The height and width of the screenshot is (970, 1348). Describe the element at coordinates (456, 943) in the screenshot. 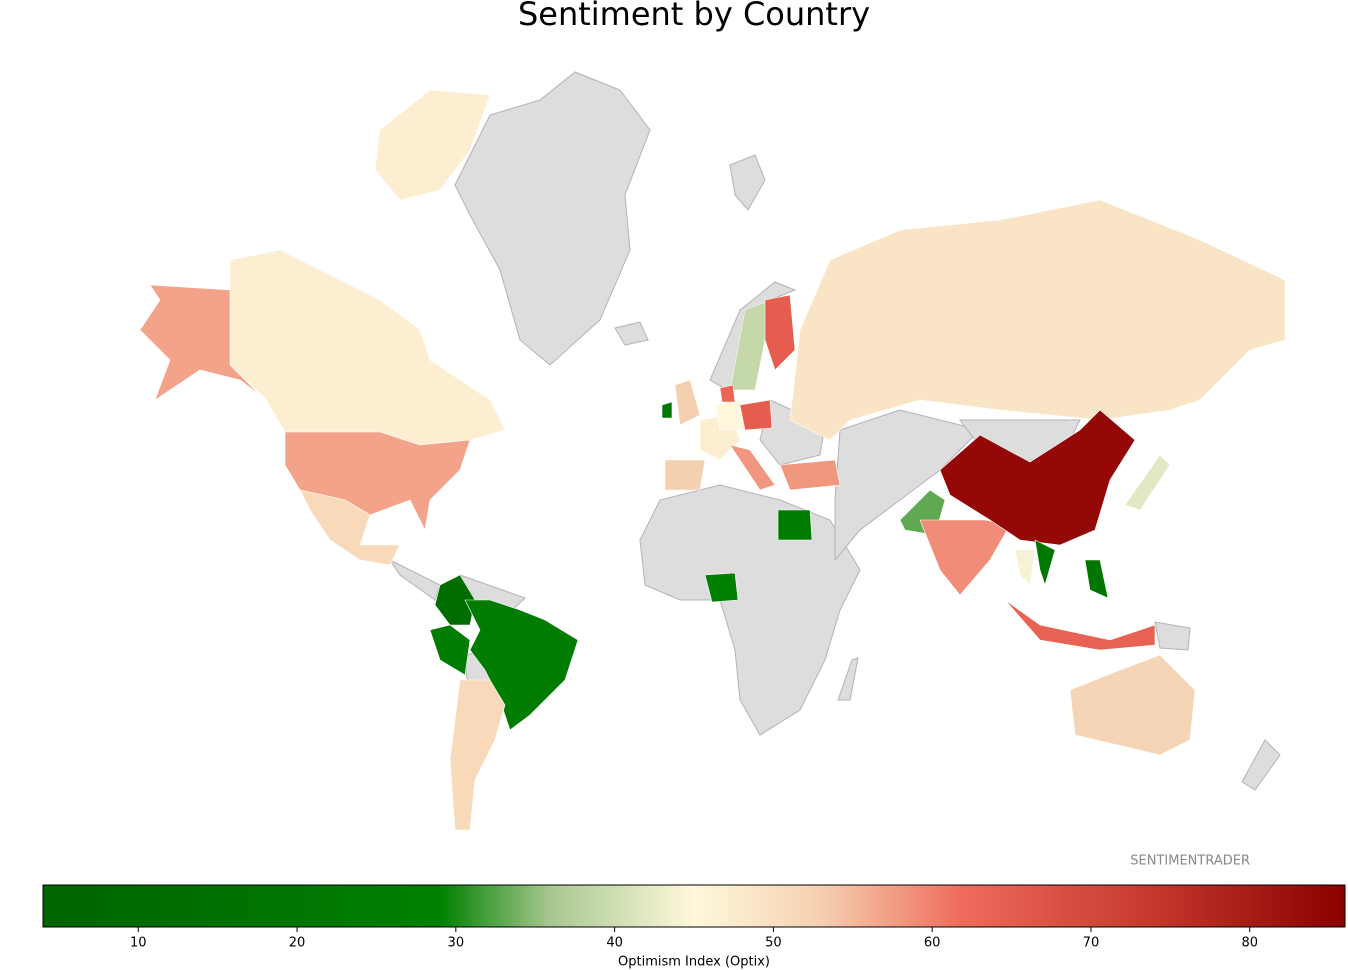

I see `colorbar-tick-label: 30` at that location.